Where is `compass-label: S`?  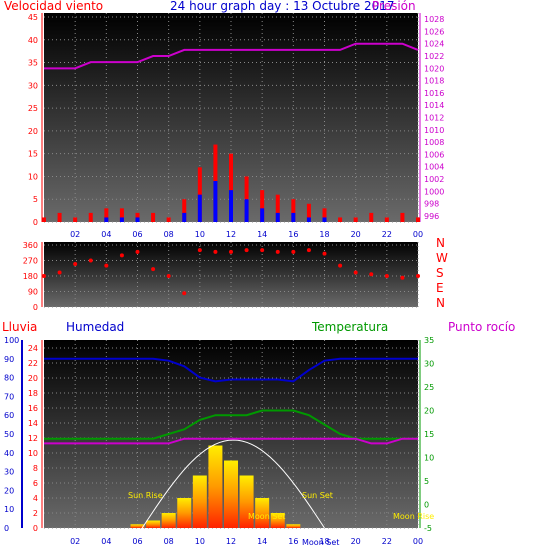 compass-label: S is located at coordinates (440, 273).